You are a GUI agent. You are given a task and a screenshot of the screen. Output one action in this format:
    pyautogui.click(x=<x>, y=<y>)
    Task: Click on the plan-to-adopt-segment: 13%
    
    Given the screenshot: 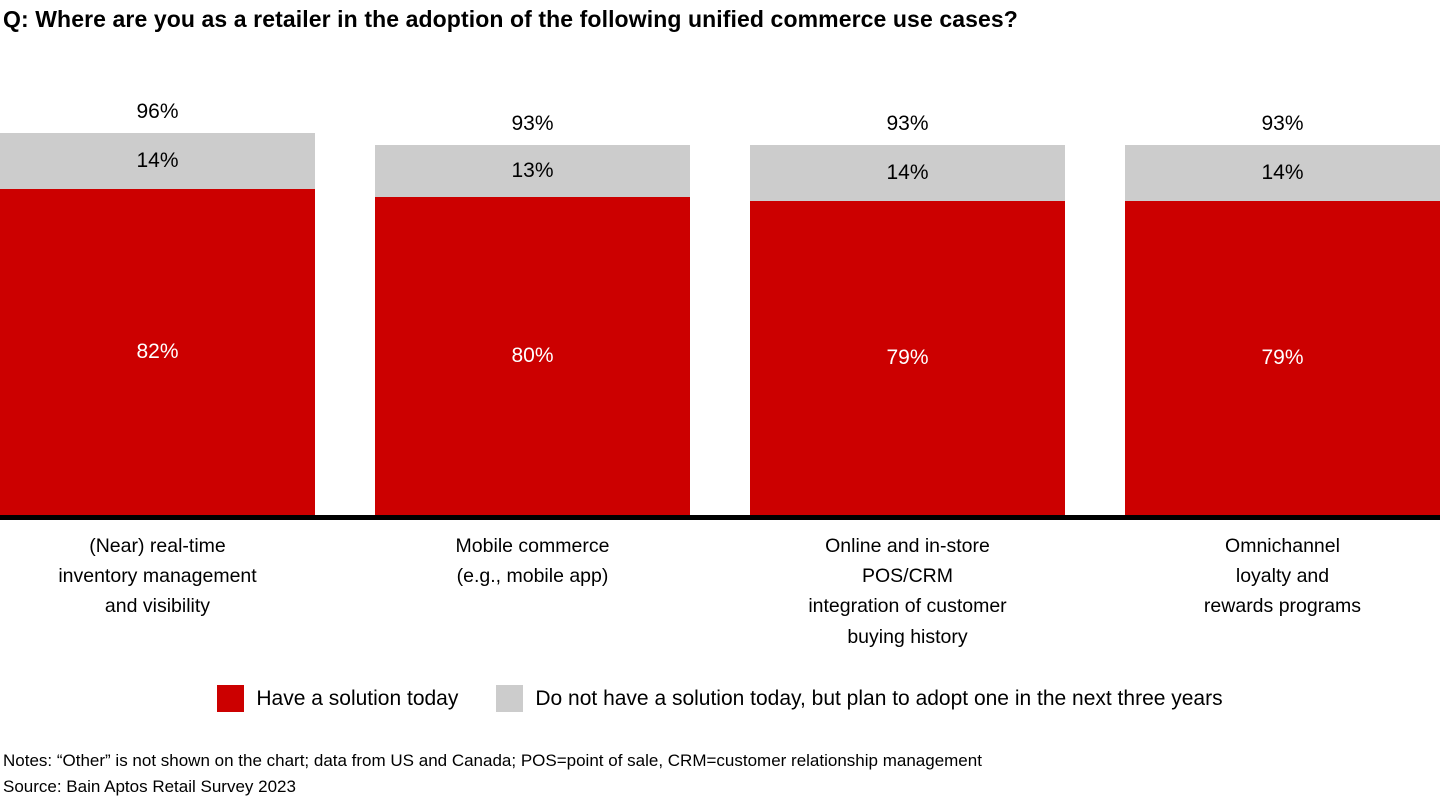 What is the action you would take?
    pyautogui.click(x=532, y=170)
    